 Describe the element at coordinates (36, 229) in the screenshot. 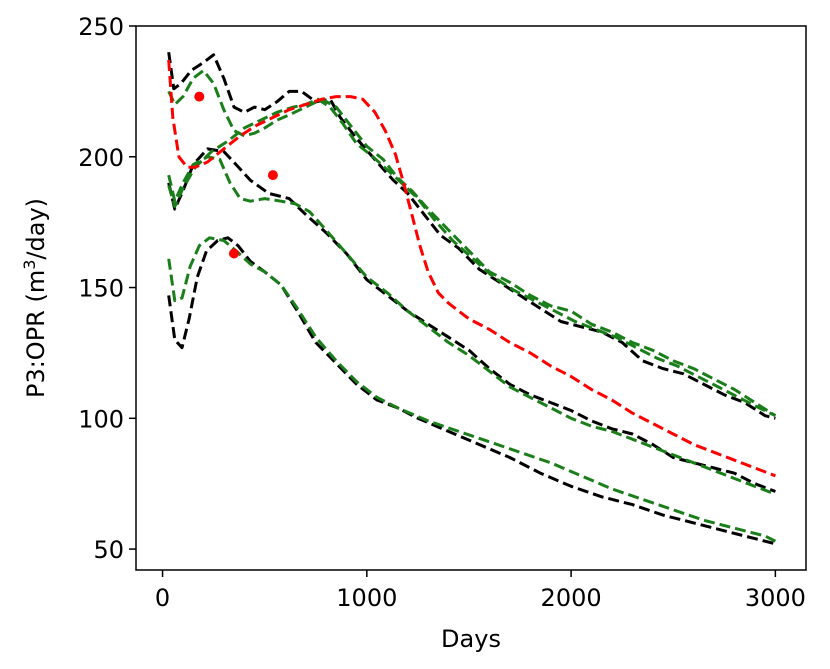

I see `y-axis-label-suffix: /day)` at that location.